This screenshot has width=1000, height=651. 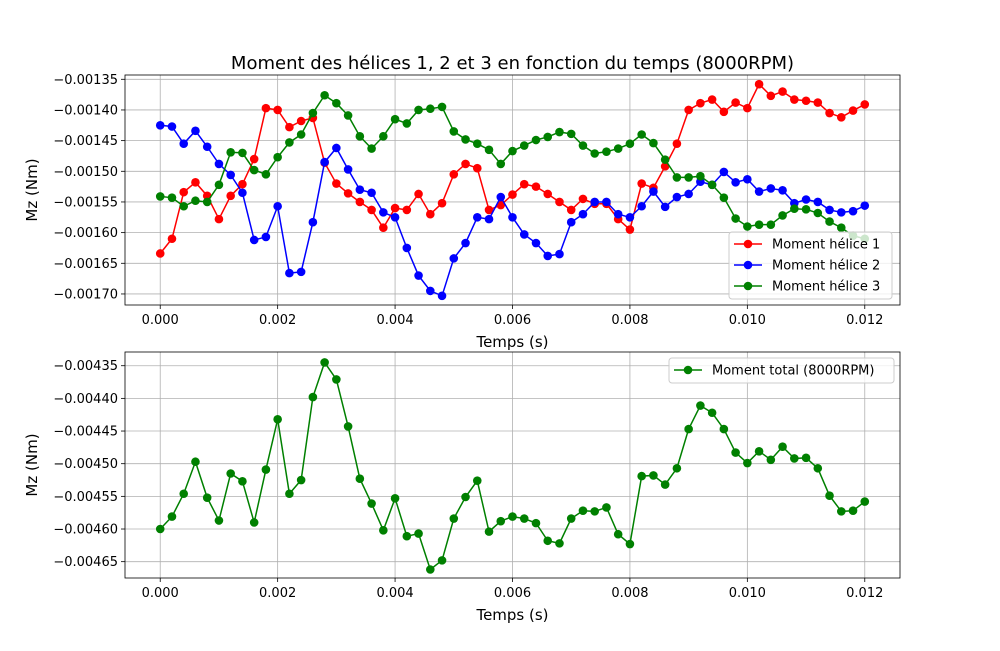 What do you see at coordinates (511, 342) in the screenshot?
I see `x-axis-label: Temps (s)` at bounding box center [511, 342].